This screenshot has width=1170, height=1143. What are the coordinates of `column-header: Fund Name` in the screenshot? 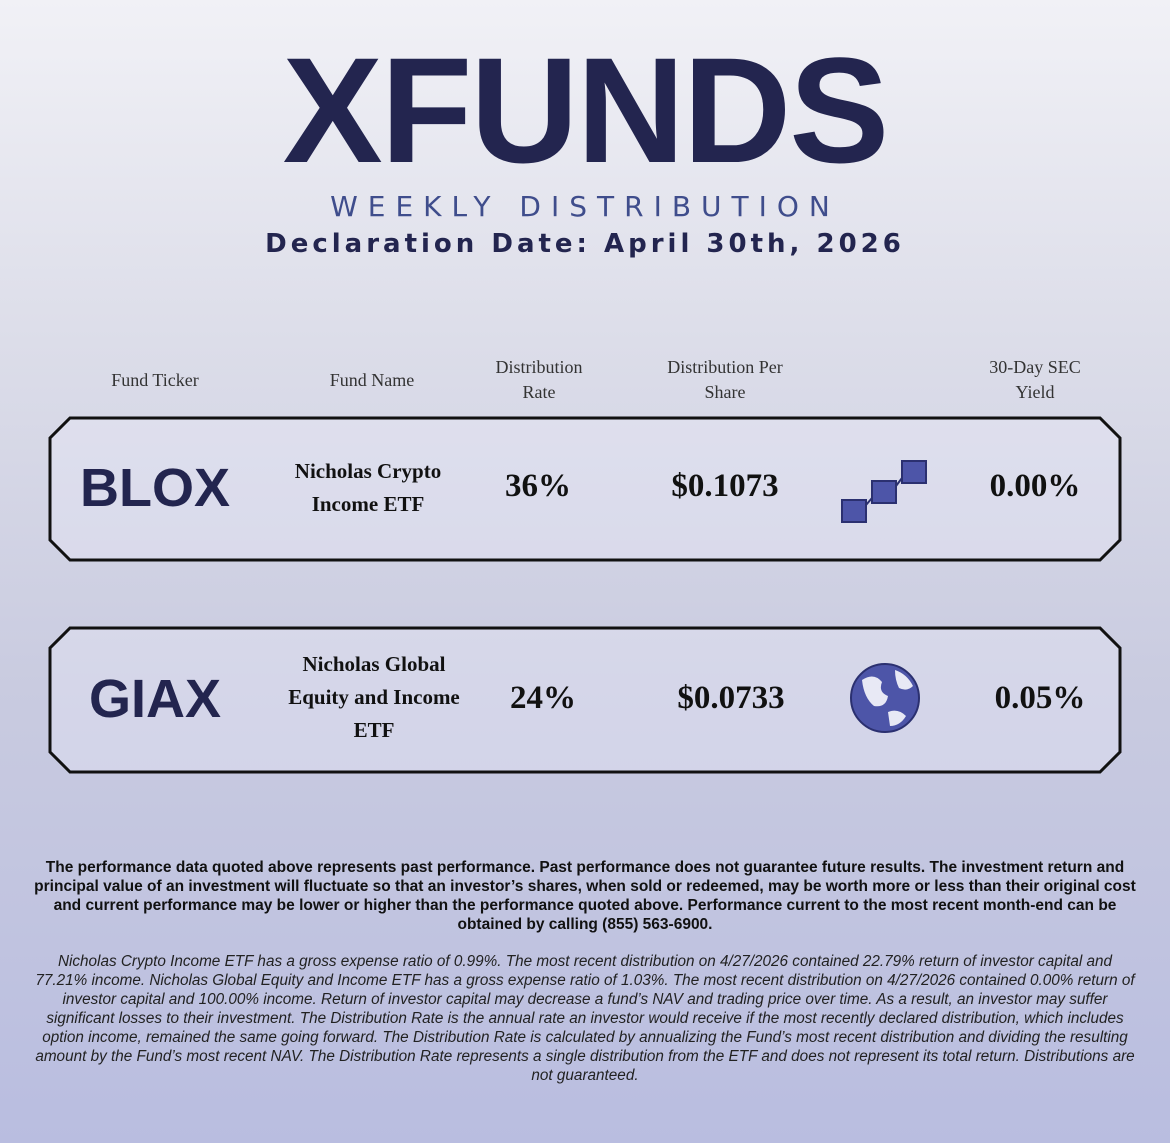 It's located at (372, 380).